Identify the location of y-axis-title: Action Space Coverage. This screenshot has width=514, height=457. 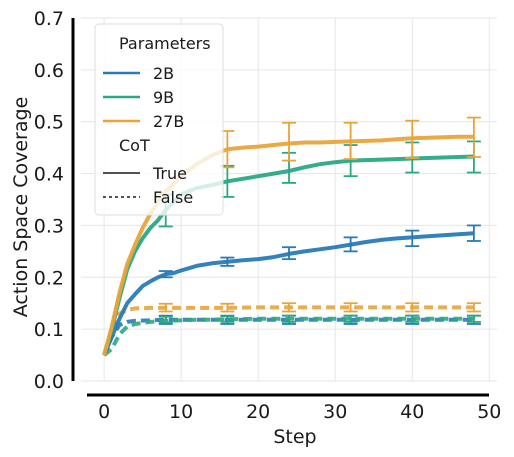
(21, 207).